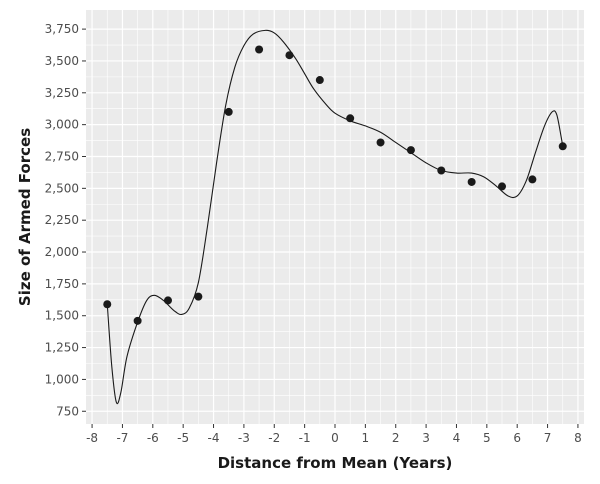  I want to click on y-tick-label: 2,500, so click(62, 188).